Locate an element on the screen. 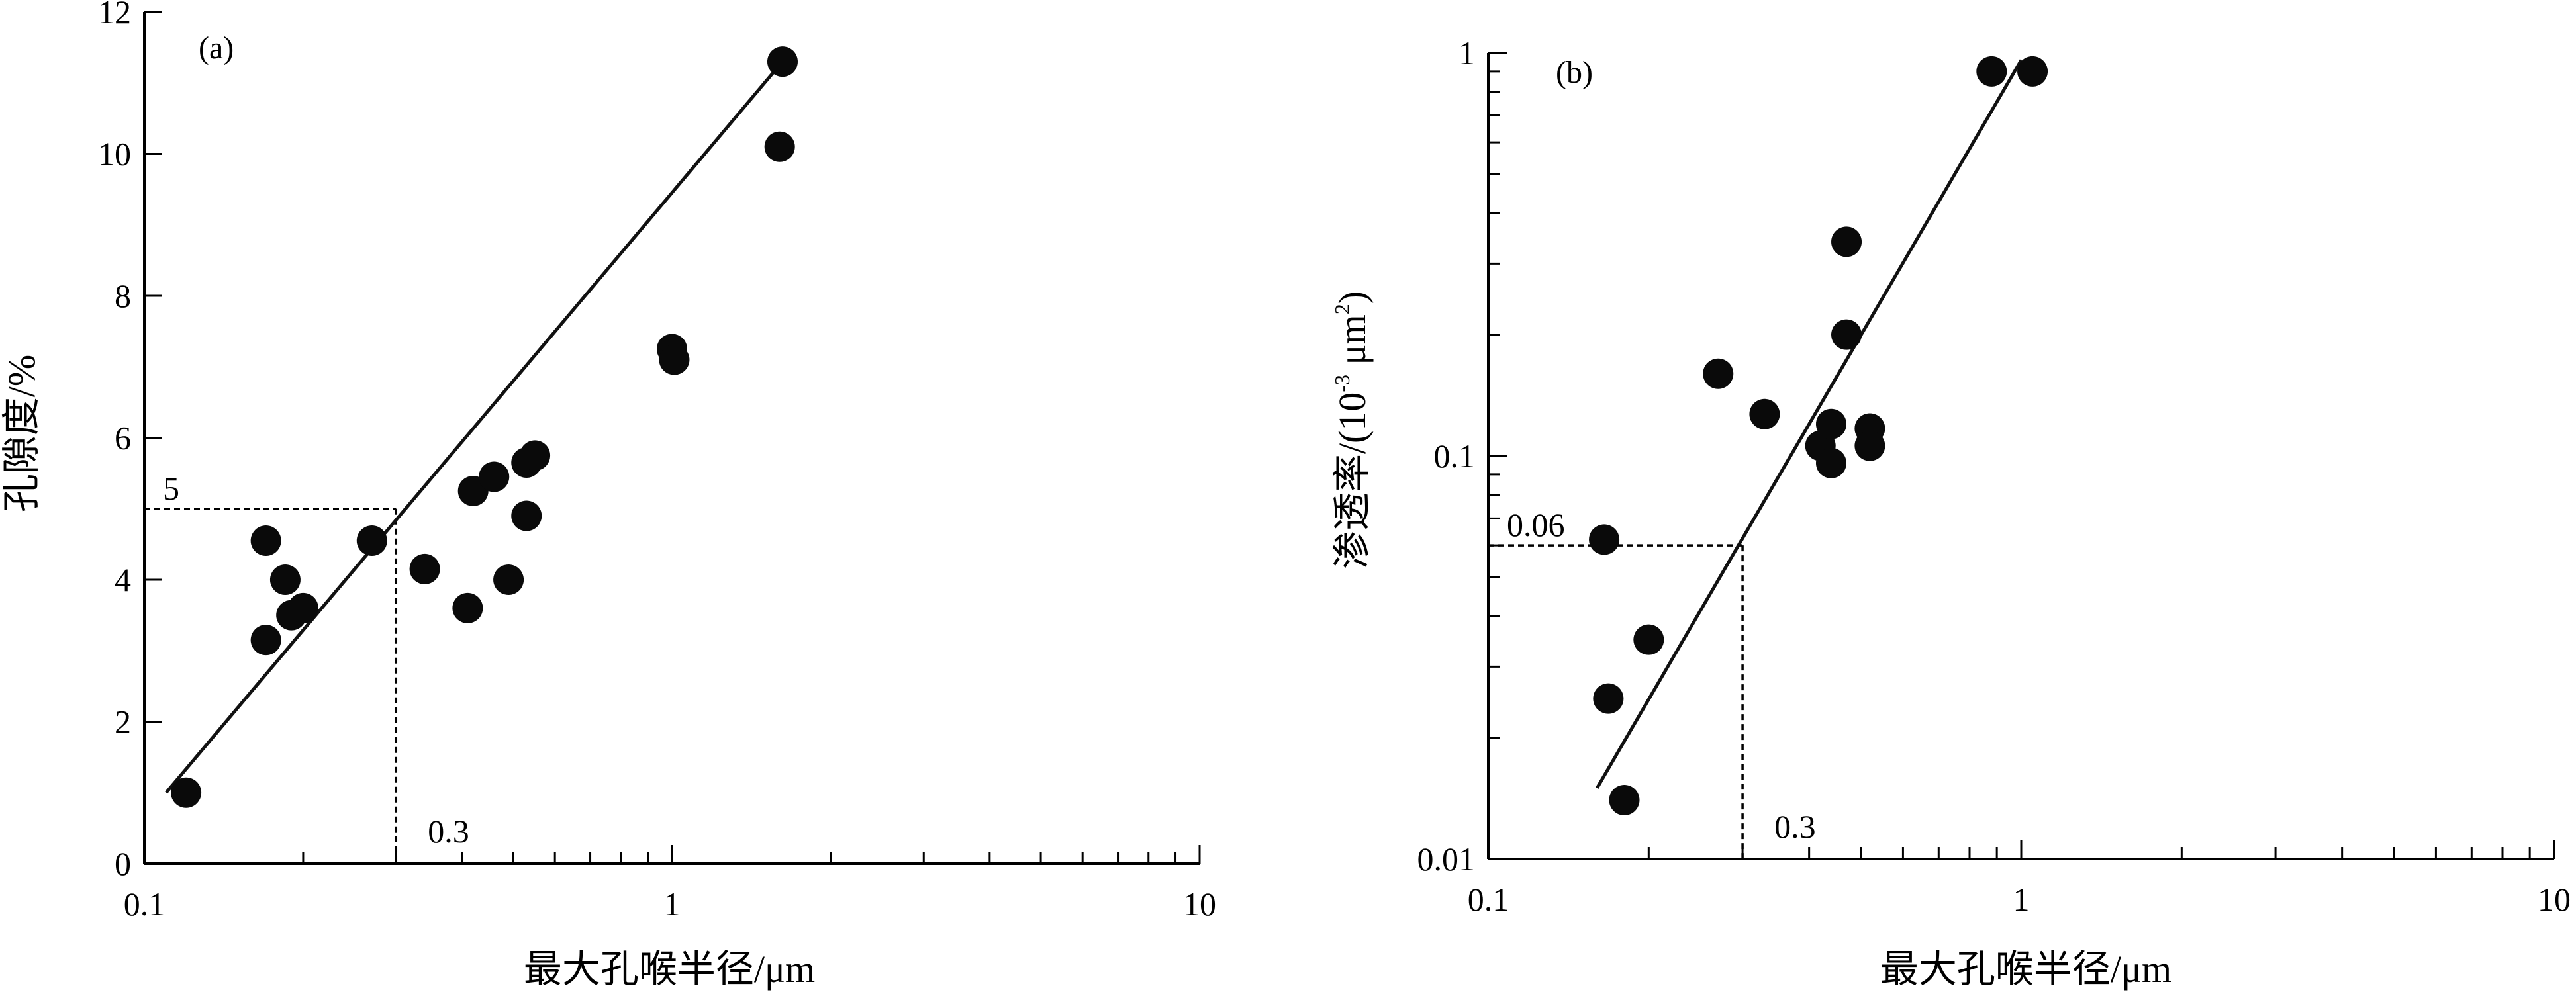  panel-b-ylabel-mid: μm is located at coordinates (1352, 344).